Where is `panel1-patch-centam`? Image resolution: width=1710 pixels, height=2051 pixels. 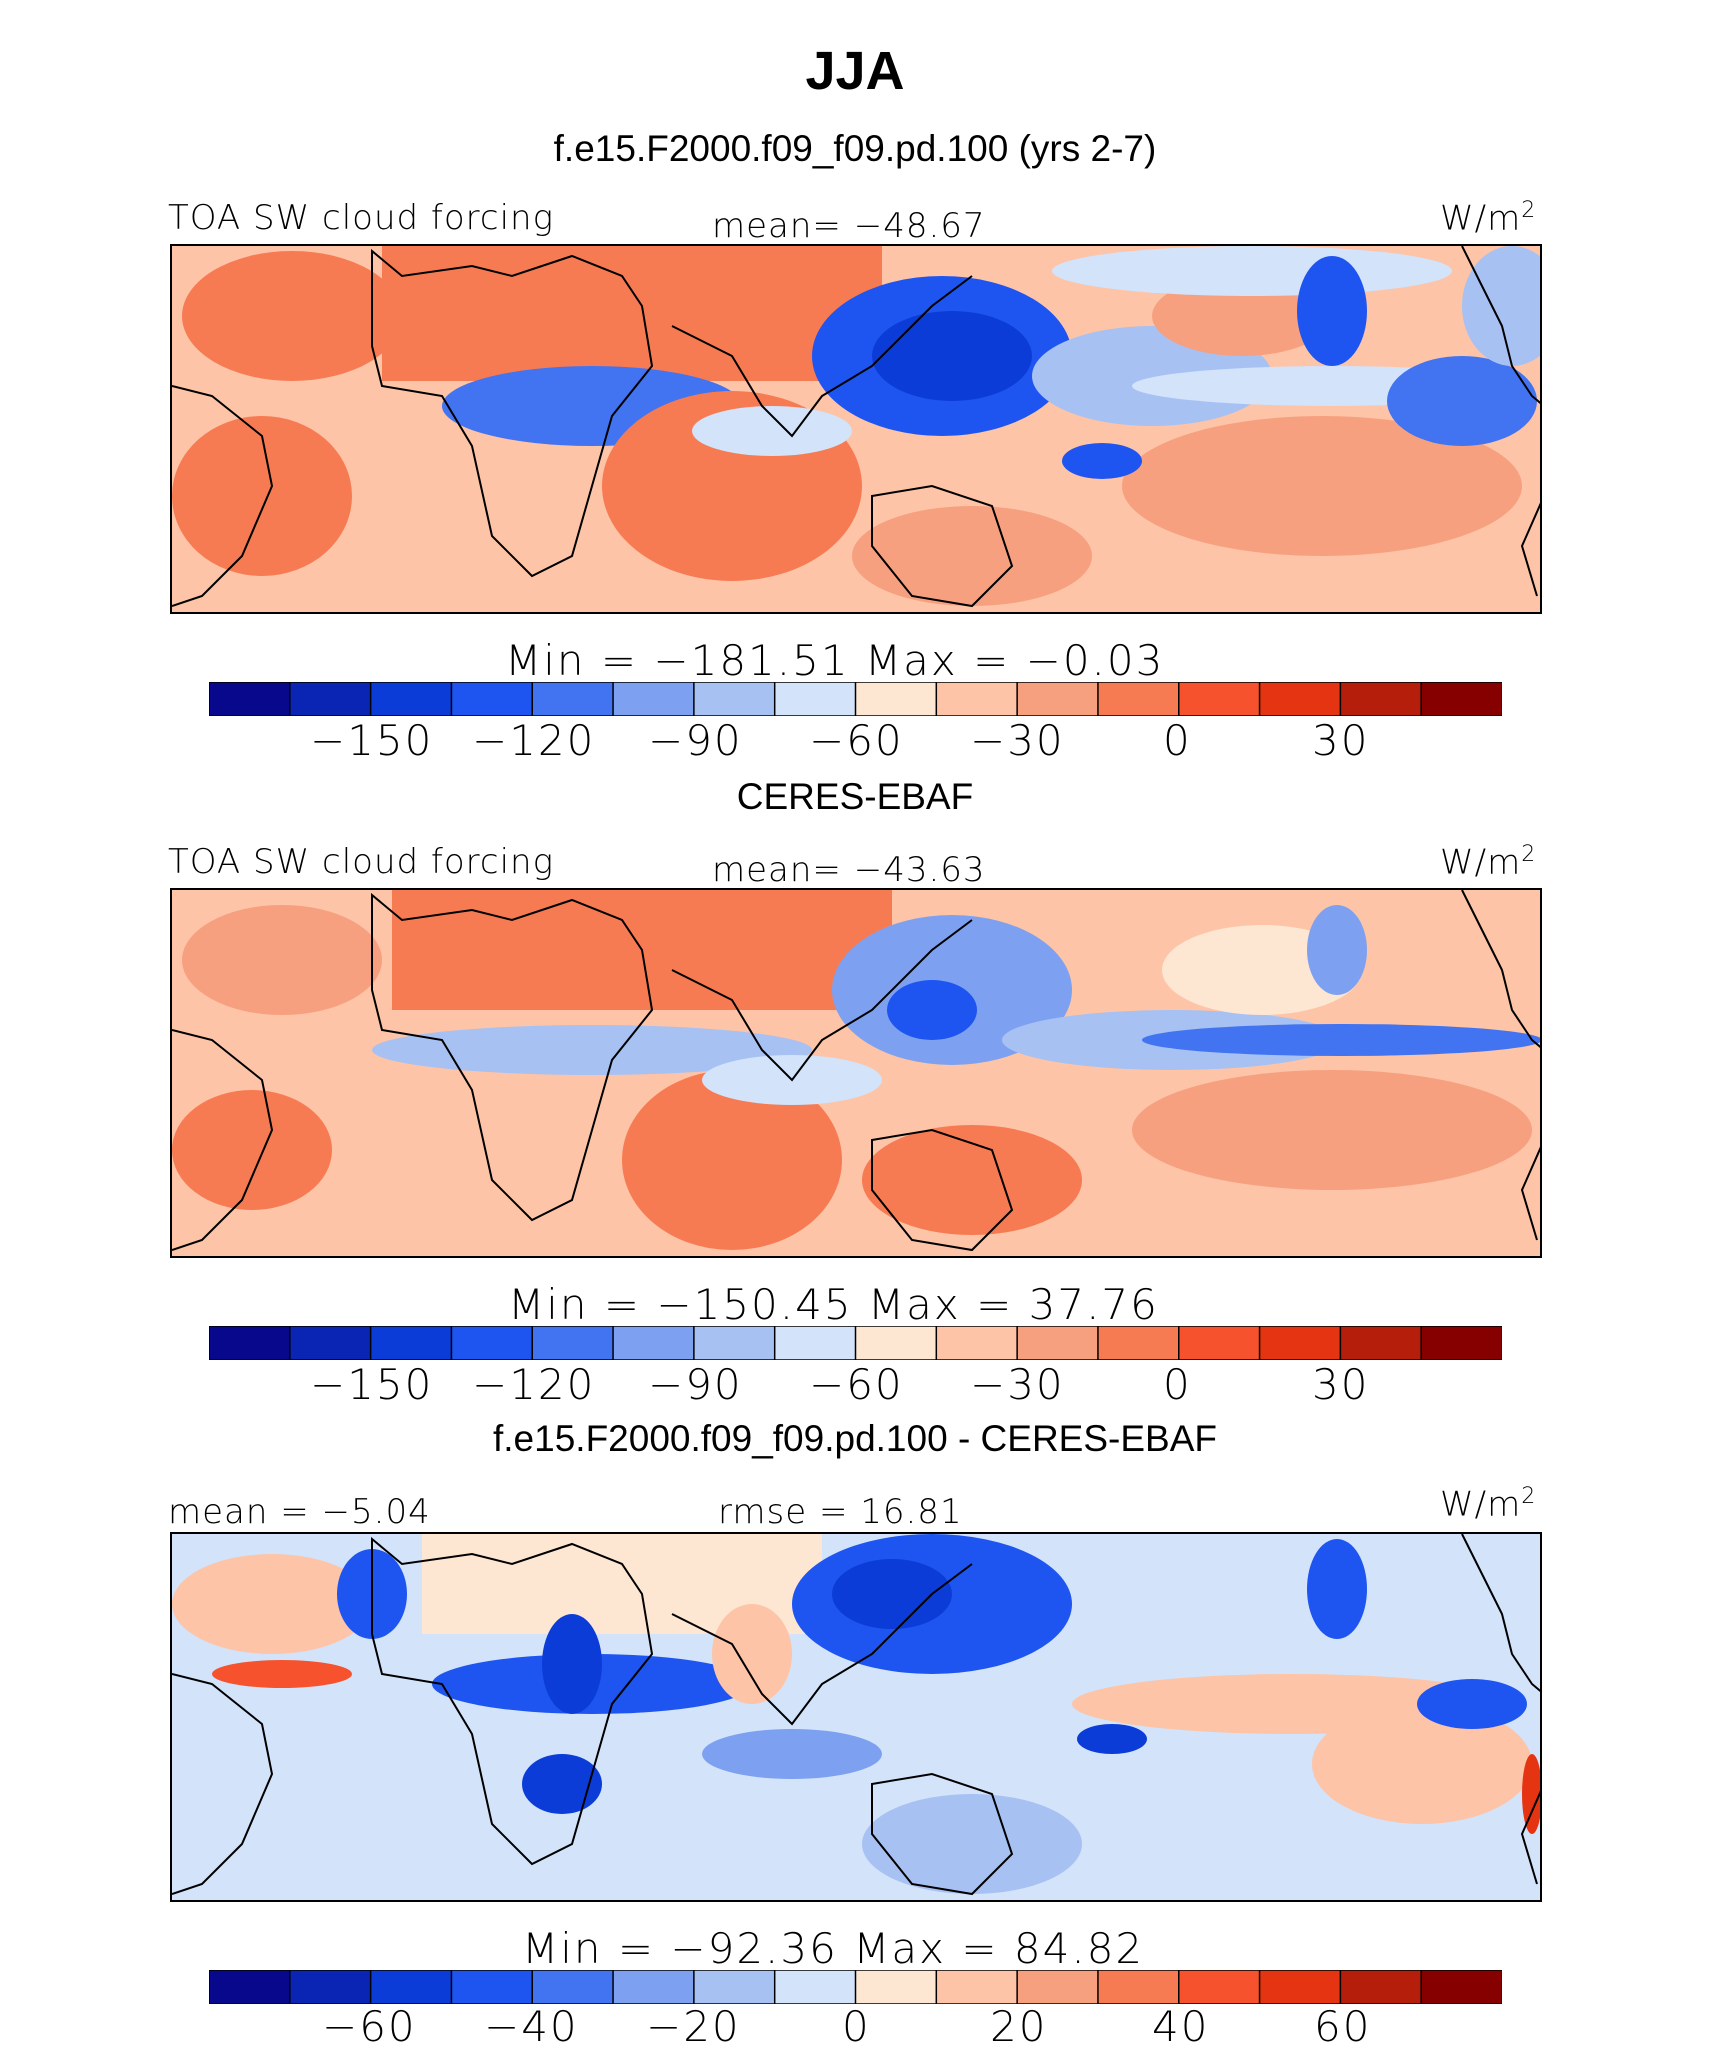 panel1-patch-centam is located at coordinates (1462, 401).